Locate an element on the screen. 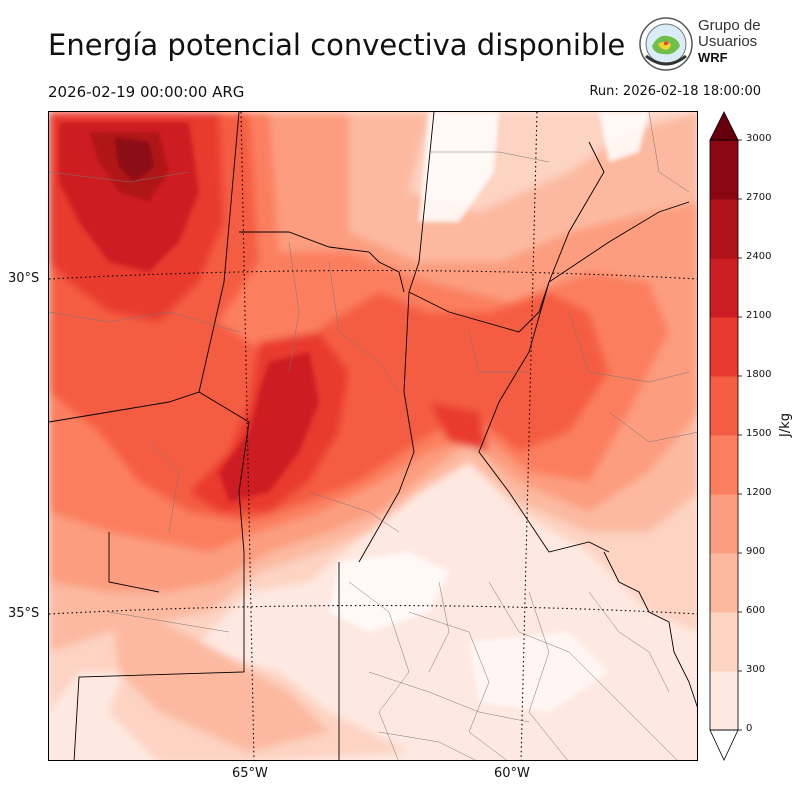 This screenshot has width=800, height=800. lat-label: 35°S is located at coordinates (24, 613).